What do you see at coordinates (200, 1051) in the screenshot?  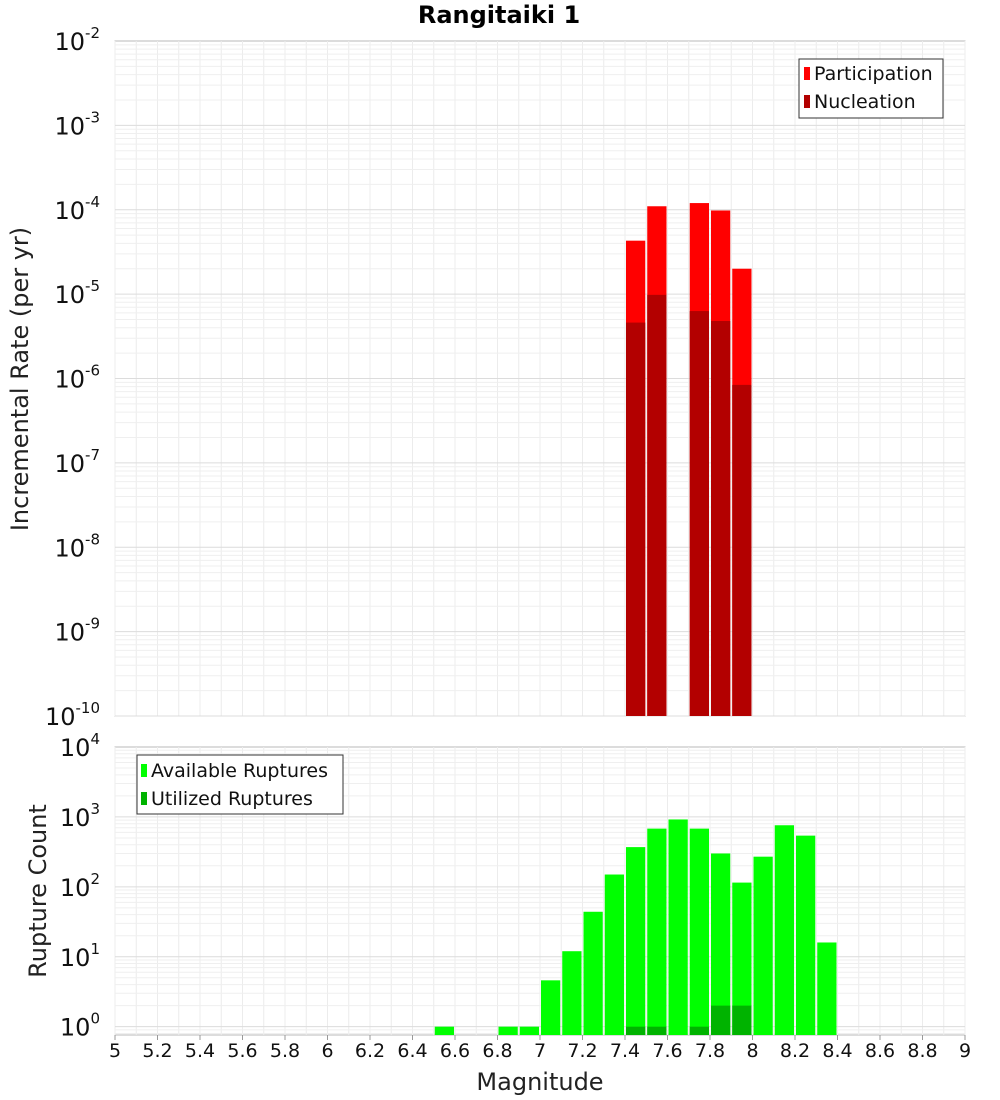 I see `x-tick-label: 5.4` at bounding box center [200, 1051].